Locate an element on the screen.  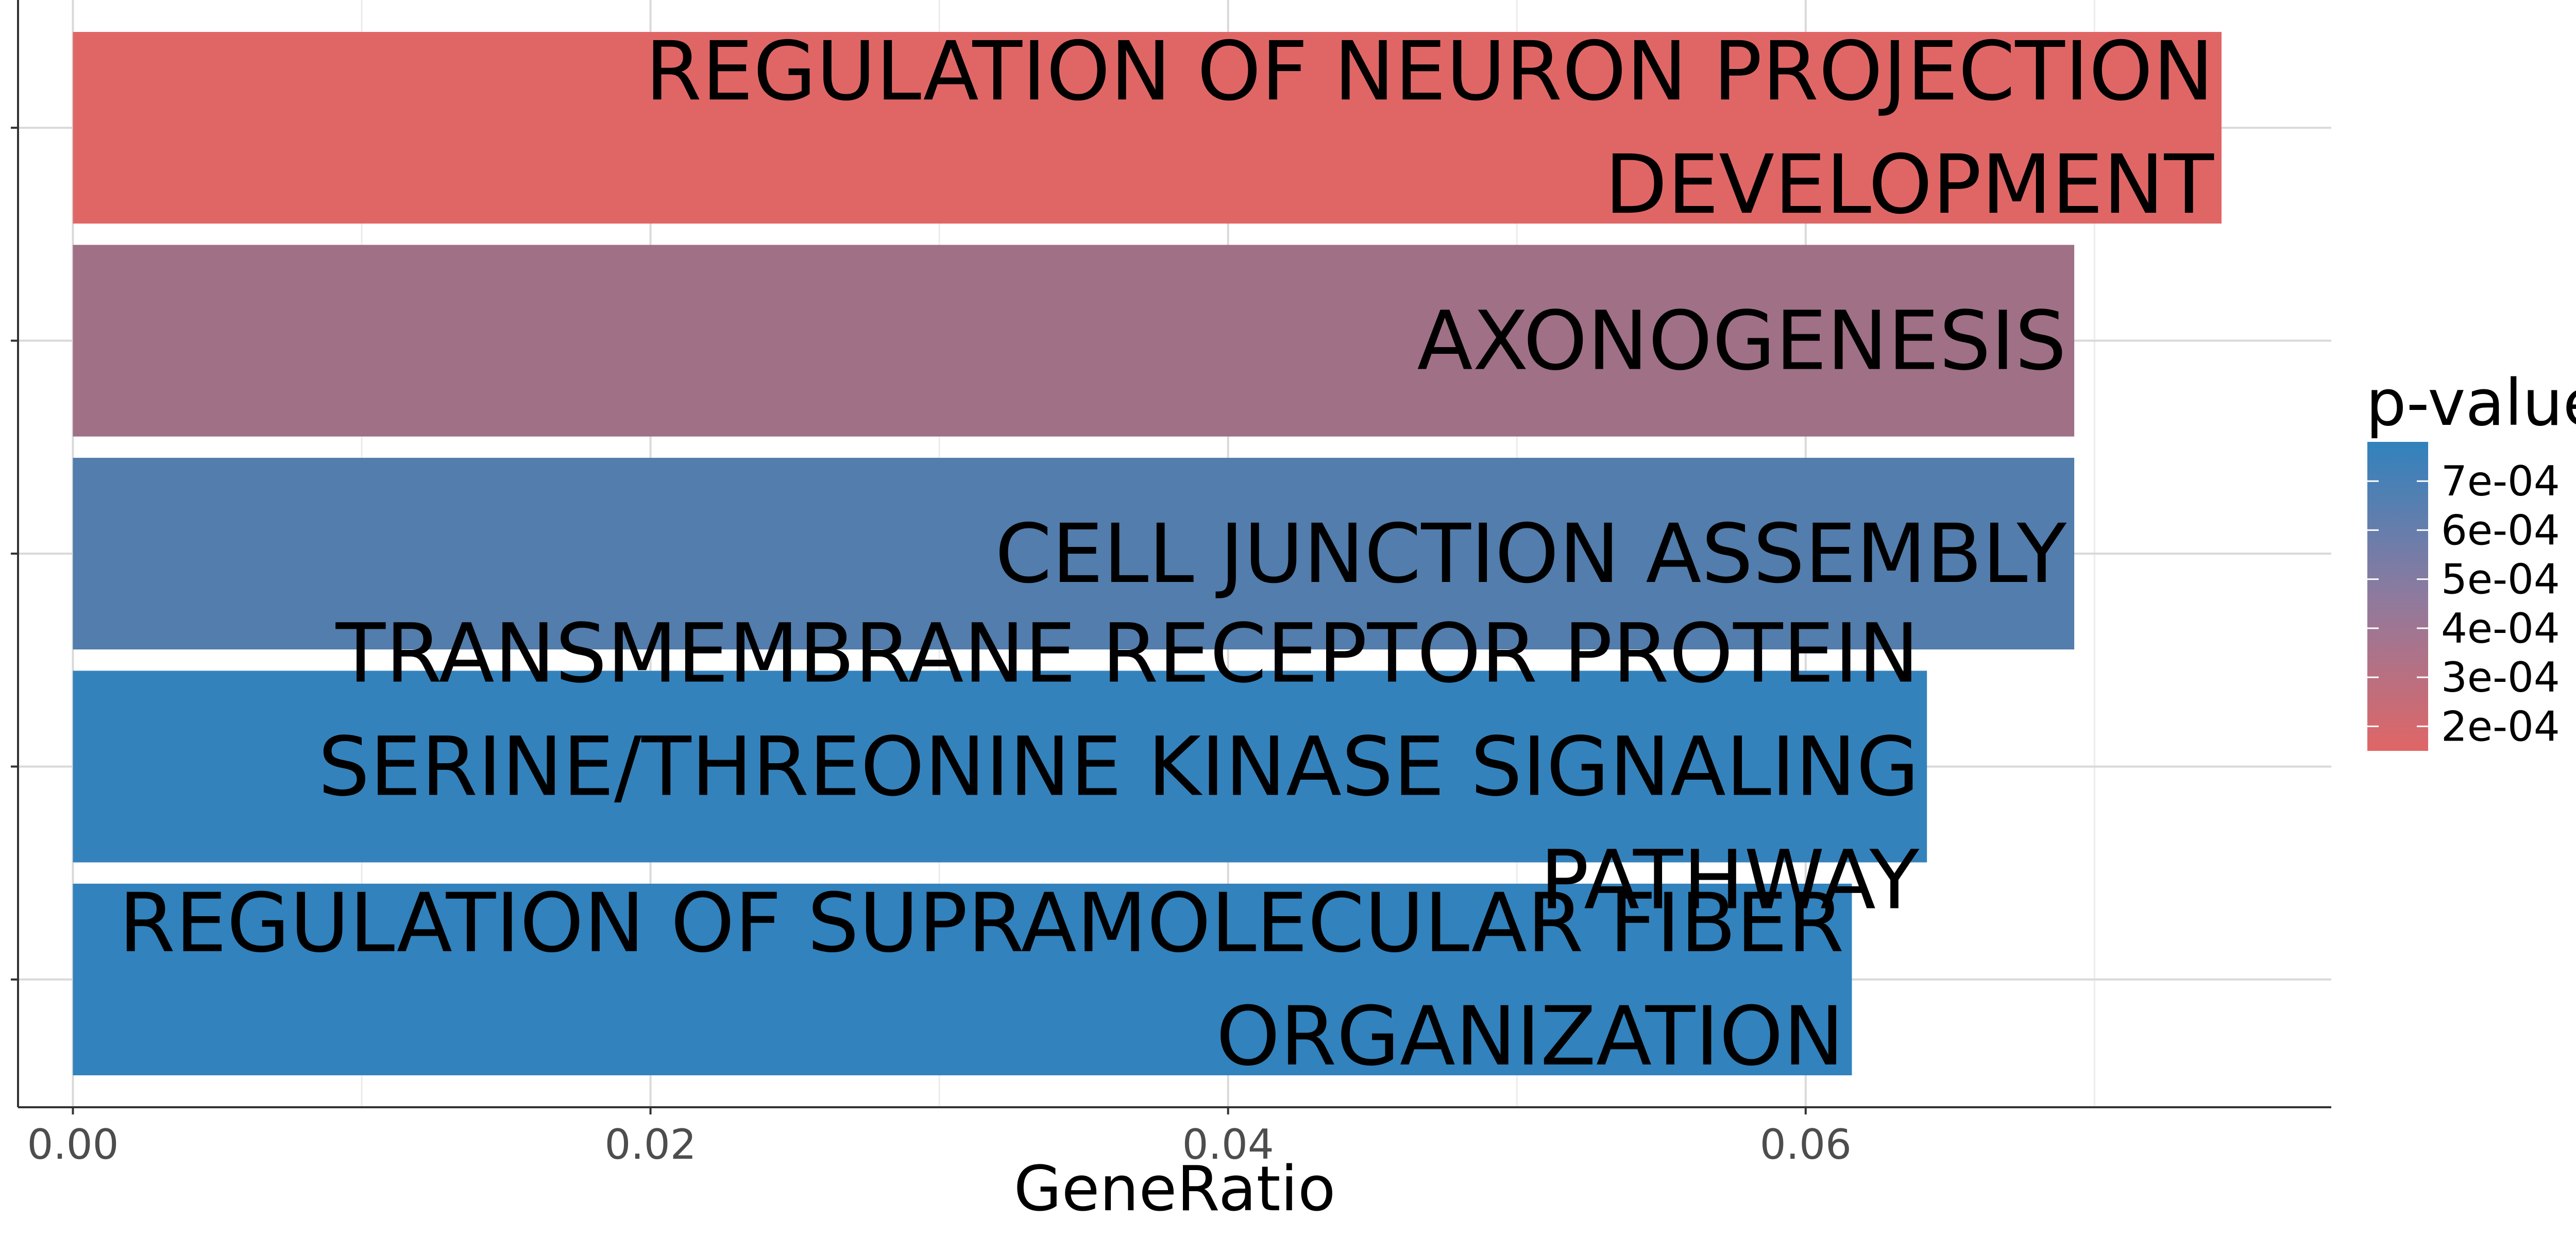
legend-label: 5e-04 is located at coordinates (2500, 580).